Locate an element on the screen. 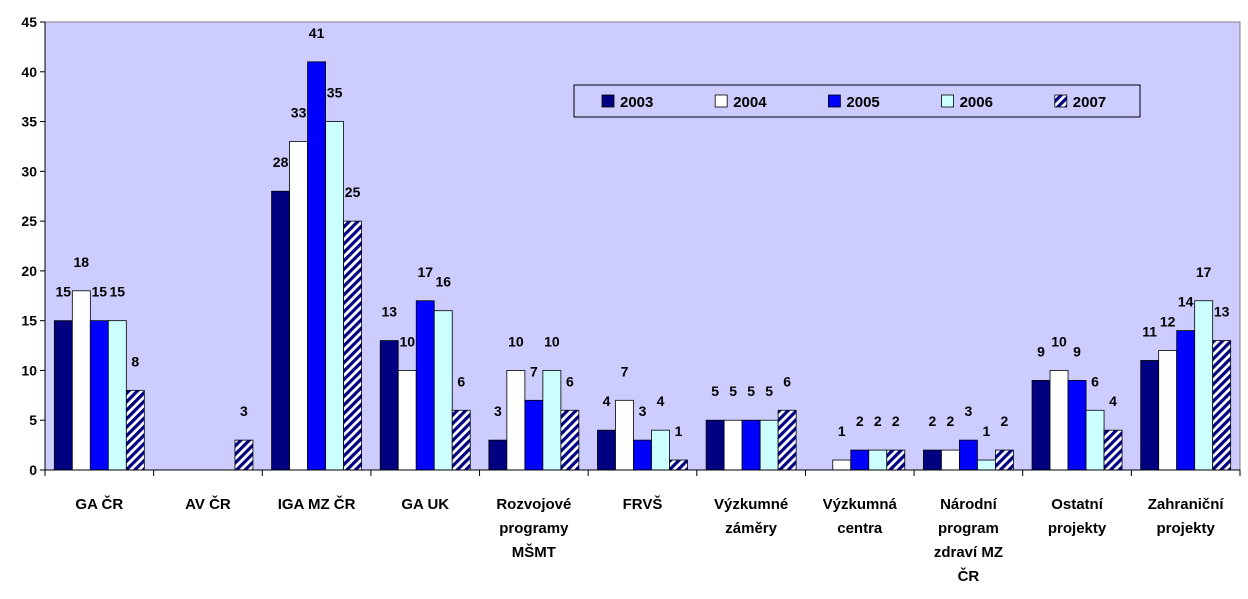 This screenshot has width=1248, height=599. x-tick-label-9: Ostatní projekty is located at coordinates (1077, 516).